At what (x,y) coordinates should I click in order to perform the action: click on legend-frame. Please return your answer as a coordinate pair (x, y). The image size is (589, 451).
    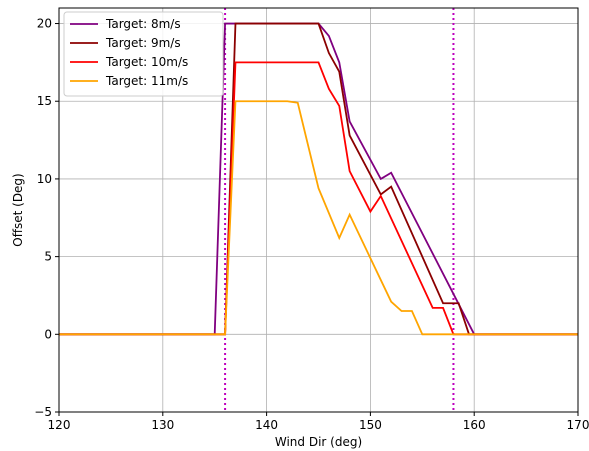
    Looking at the image, I should click on (143, 54).